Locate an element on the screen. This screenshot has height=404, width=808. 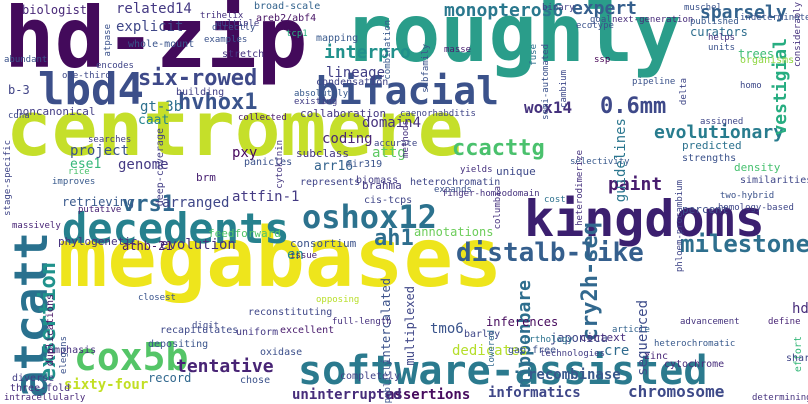
cloud-word: considerably is located at coordinates (798, 35).